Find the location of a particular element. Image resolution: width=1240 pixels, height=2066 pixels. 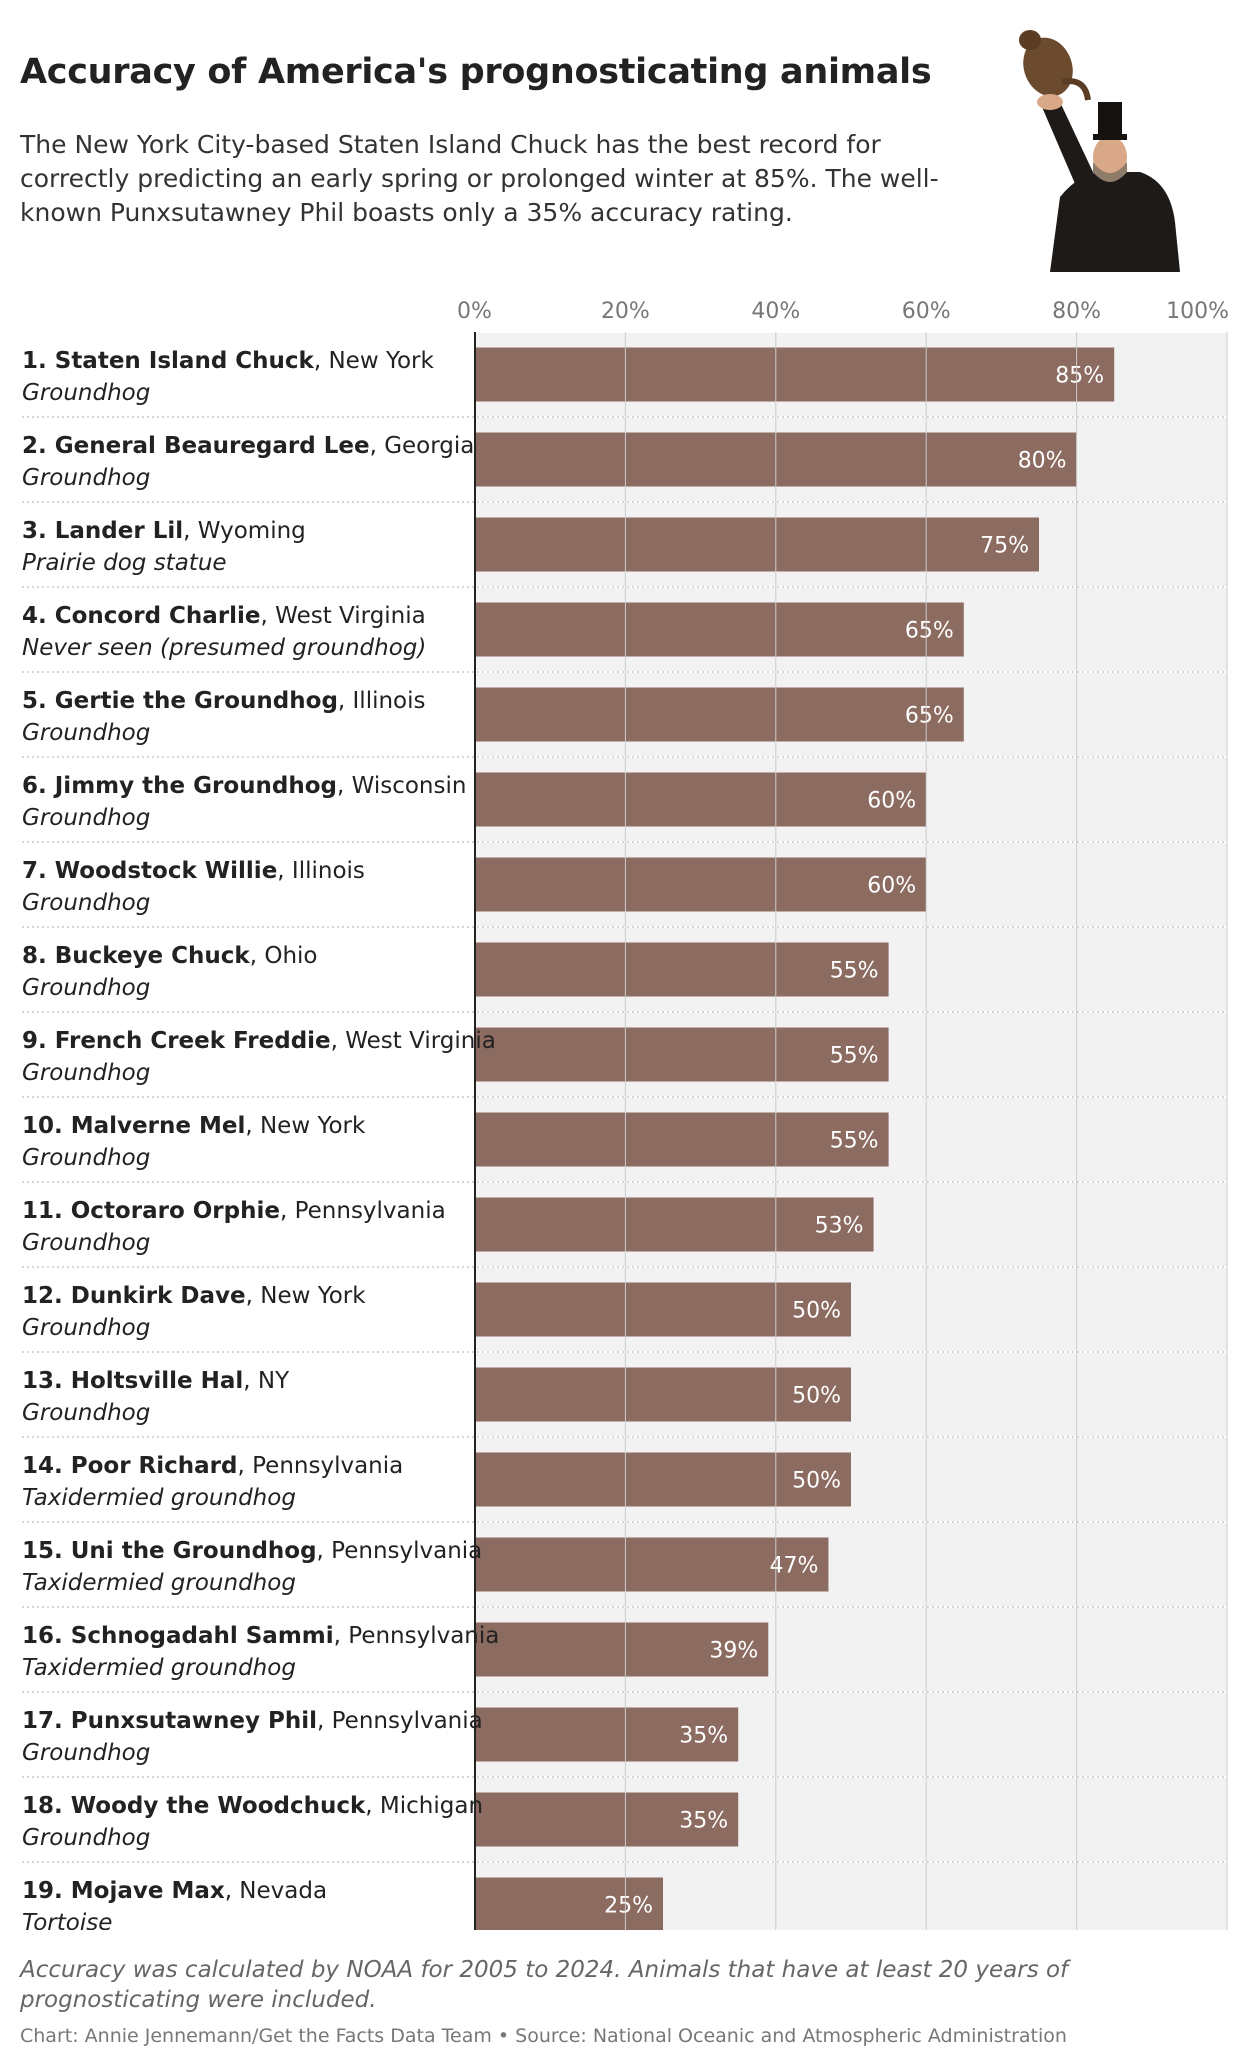

row-name-label: 12. Dunkirk Dave, New York is located at coordinates (194, 1296).